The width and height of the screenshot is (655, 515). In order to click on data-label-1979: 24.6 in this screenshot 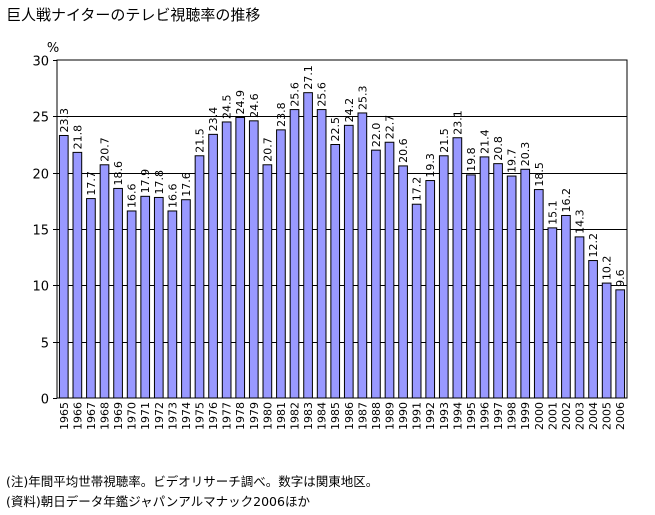, I will do `click(254, 105)`.